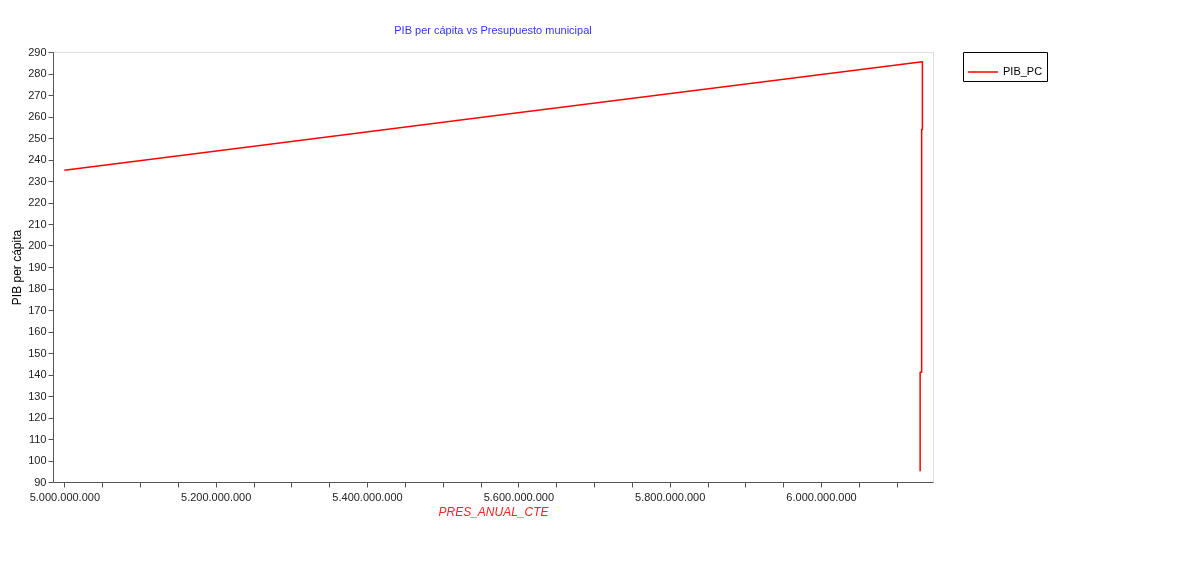 Image resolution: width=1188 pixels, height=562 pixels. I want to click on y-tick-label: 220, so click(37, 202).